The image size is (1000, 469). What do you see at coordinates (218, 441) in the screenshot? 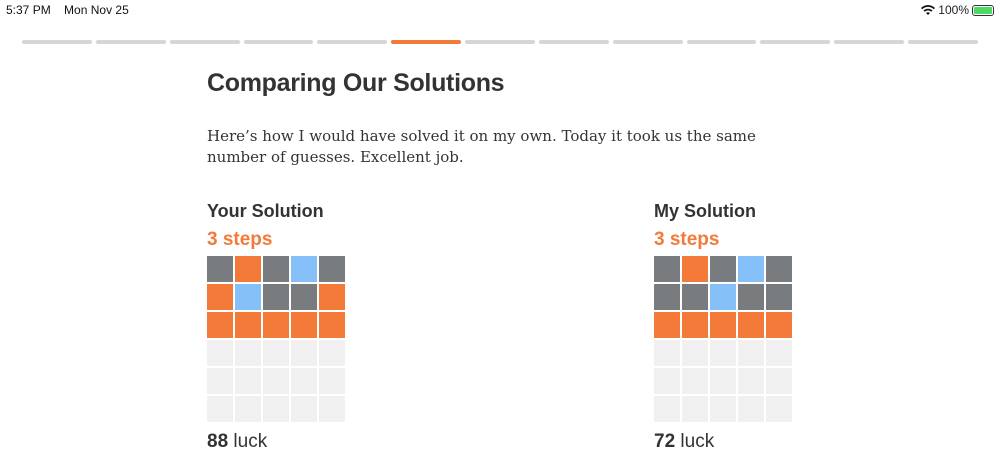
I see `luck-value: 88` at bounding box center [218, 441].